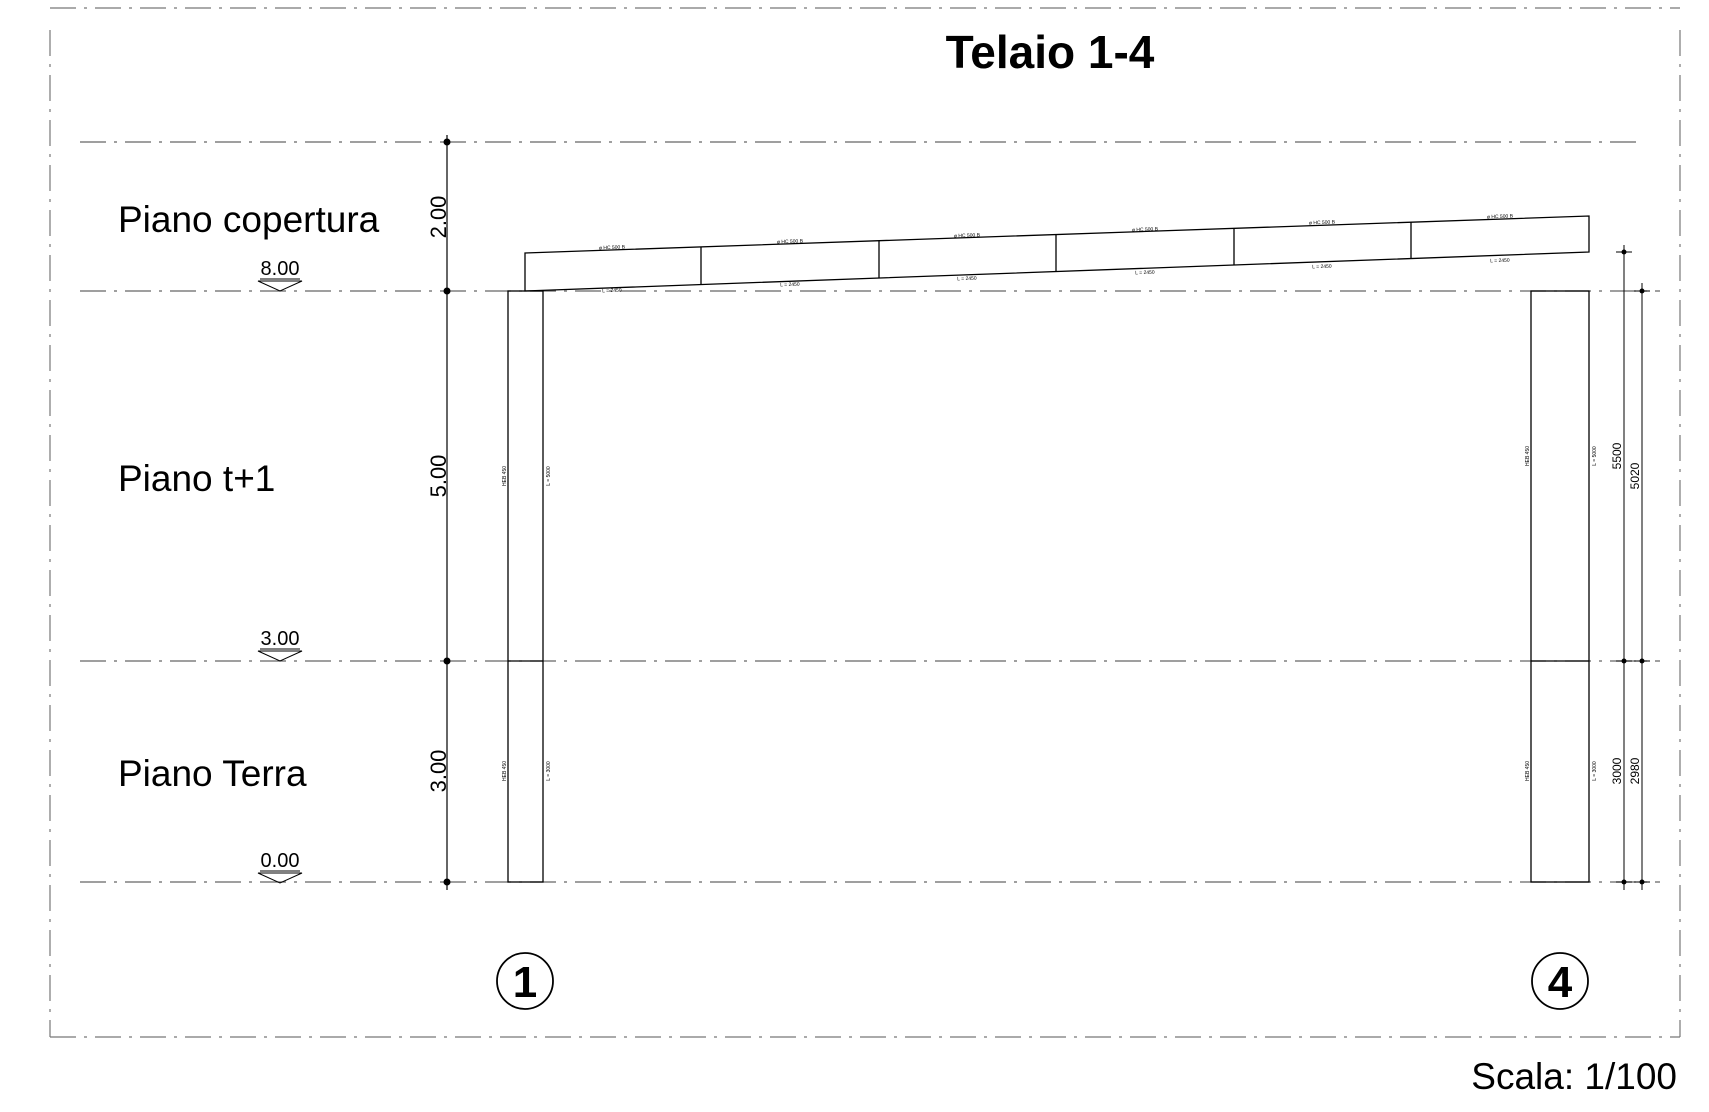 The image size is (1709, 1112). What do you see at coordinates (249, 219) in the screenshot?
I see `floor-label-copertura: Piano copertura` at bounding box center [249, 219].